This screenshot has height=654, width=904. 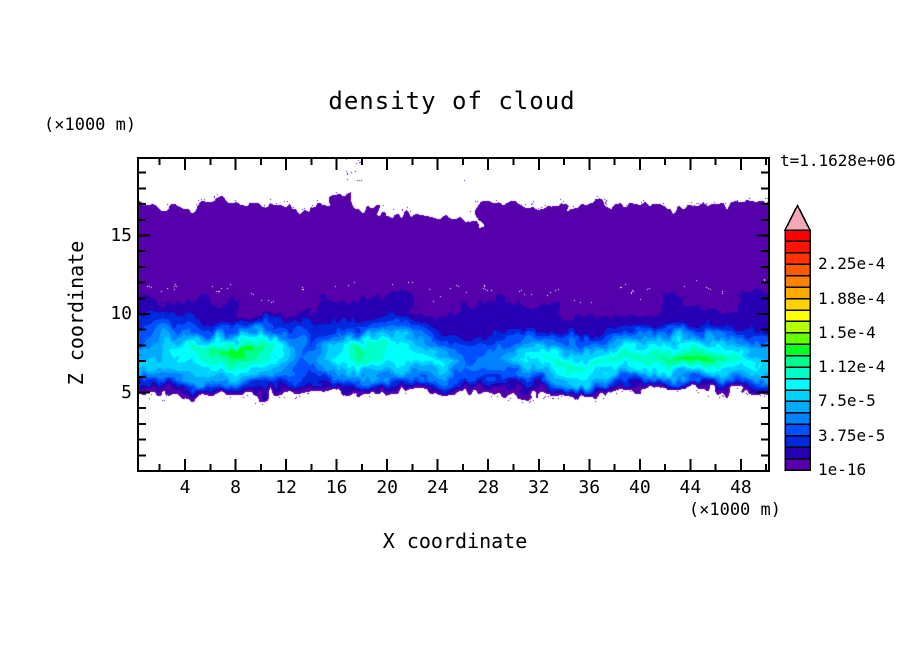 What do you see at coordinates (90, 125) in the screenshot?
I see `z-axis-unit-label: (×1000 m)` at bounding box center [90, 125].